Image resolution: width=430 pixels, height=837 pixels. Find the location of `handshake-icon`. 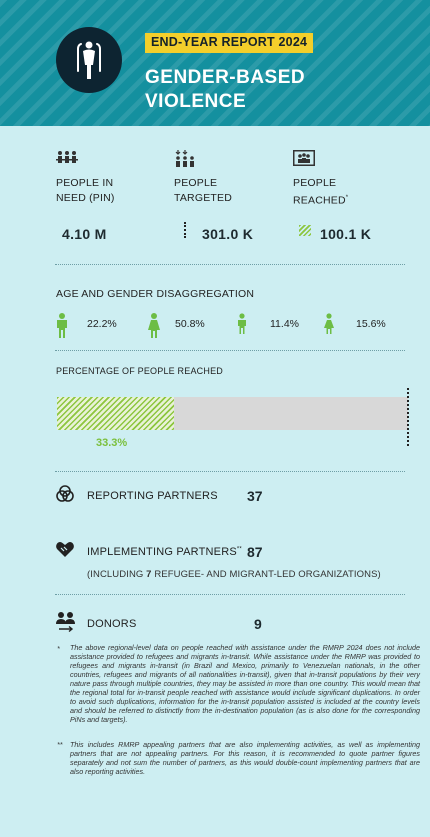

handshake-icon is located at coordinates (65, 551).